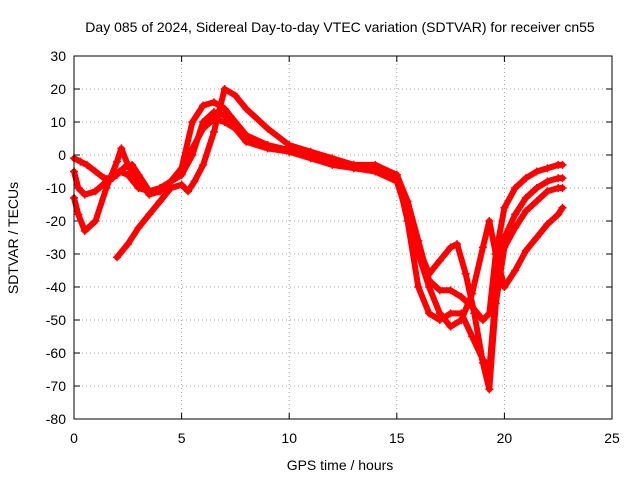  I want to click on x-tick-label: 15, so click(397, 438).